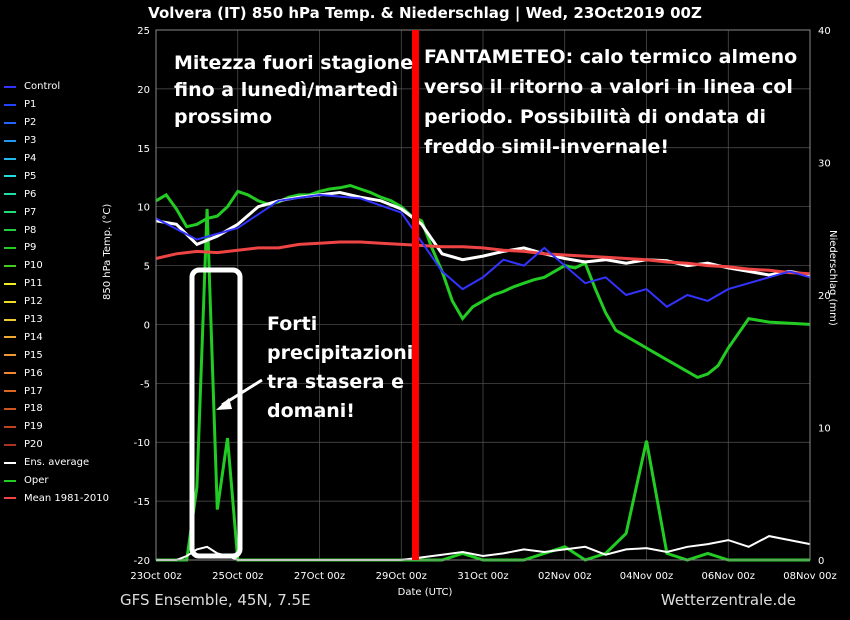 The height and width of the screenshot is (620, 850). Describe the element at coordinates (483, 258) in the screenshot. I see `temp-line-mean-1981-2010` at that location.